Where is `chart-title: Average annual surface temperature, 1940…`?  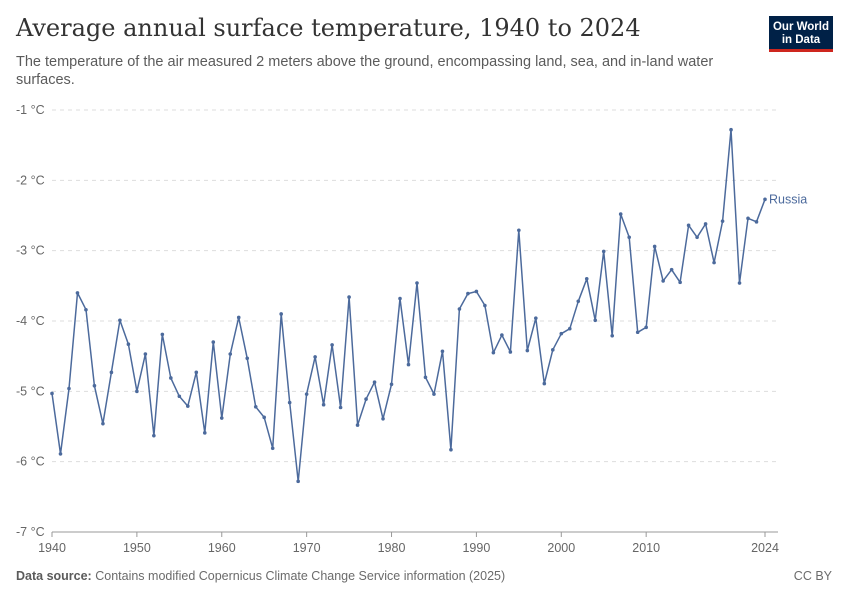 chart-title: Average annual surface temperature, 1940… is located at coordinates (328, 28).